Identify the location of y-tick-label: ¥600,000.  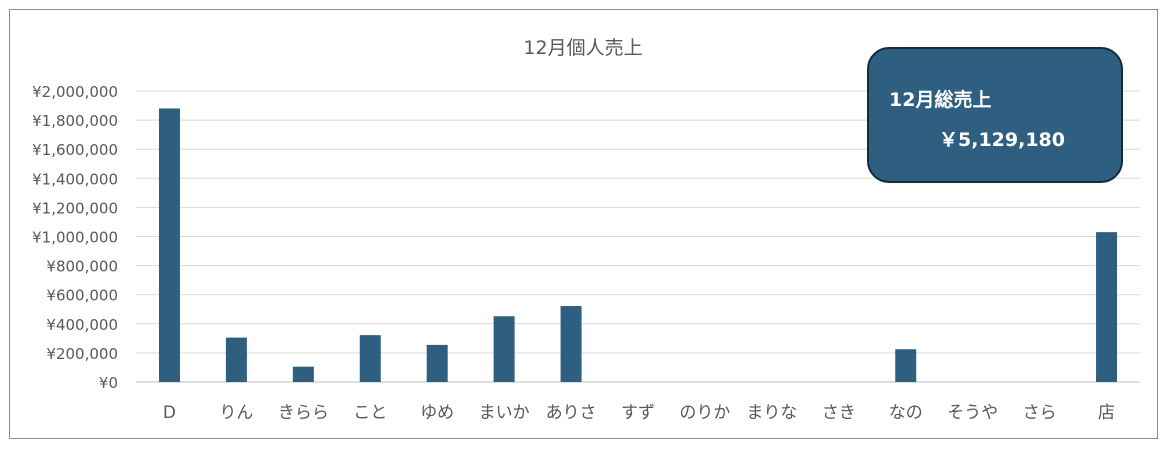
(82, 296).